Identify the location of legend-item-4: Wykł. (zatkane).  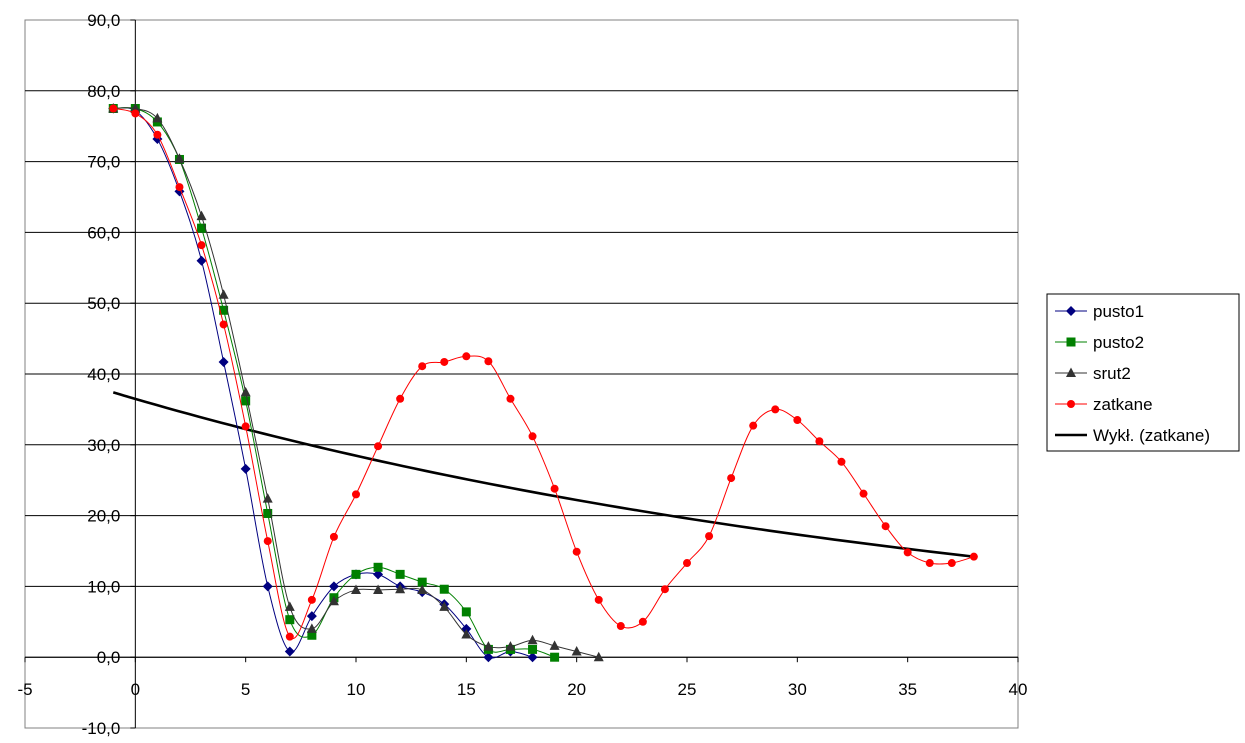
(1132, 435).